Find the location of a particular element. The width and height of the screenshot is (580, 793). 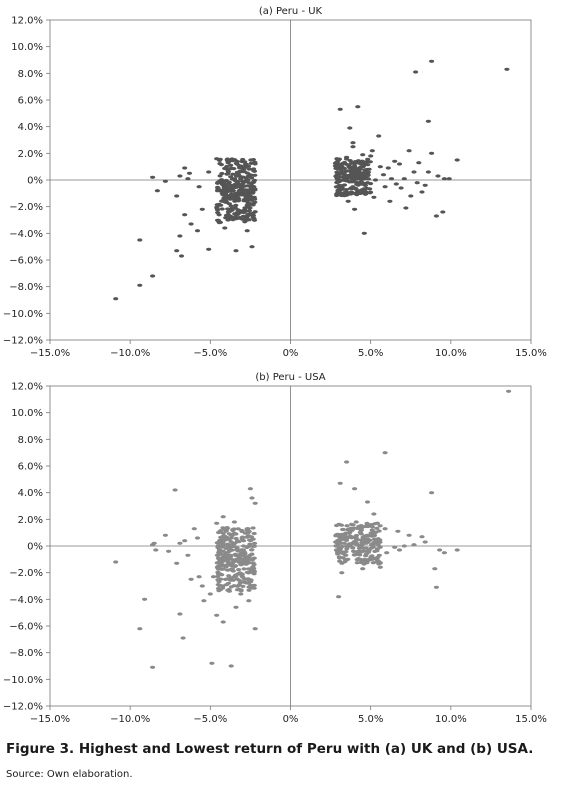

x-tick-label: 10.0% is located at coordinates (451, 353).